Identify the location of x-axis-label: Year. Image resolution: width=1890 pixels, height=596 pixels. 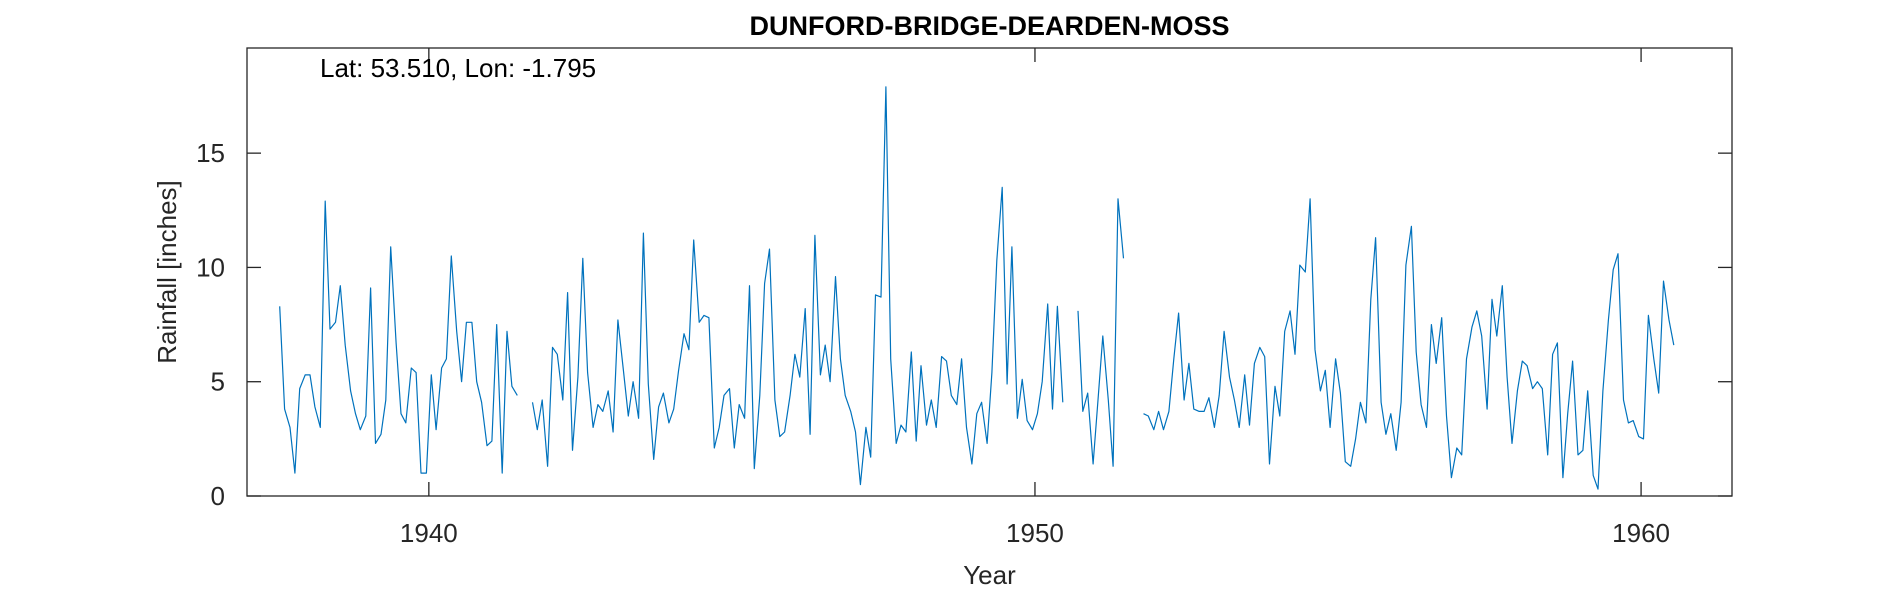
(989, 575).